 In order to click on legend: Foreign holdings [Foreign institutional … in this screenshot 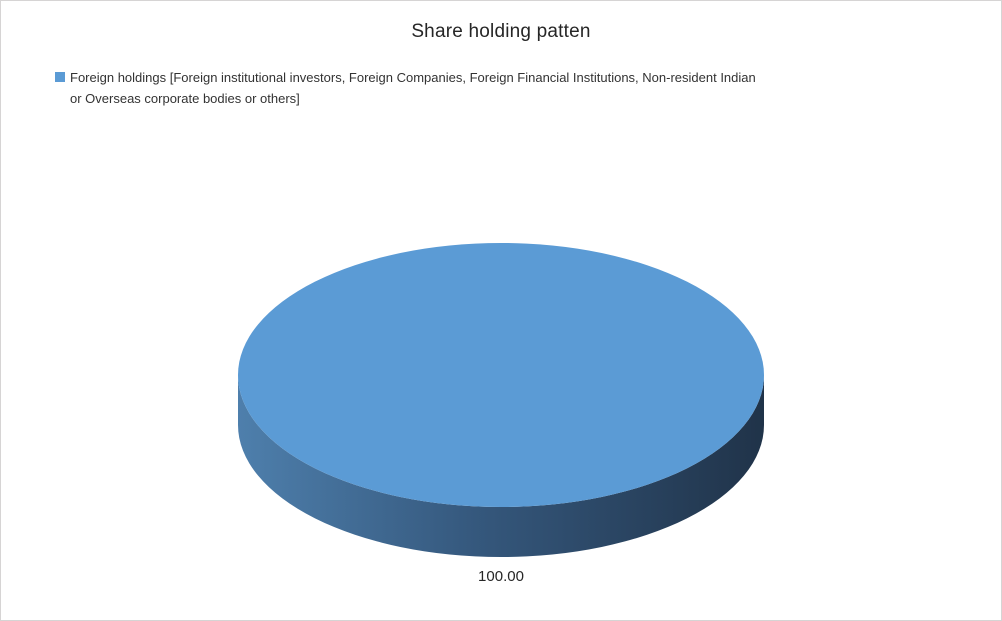, I will do `click(405, 88)`.